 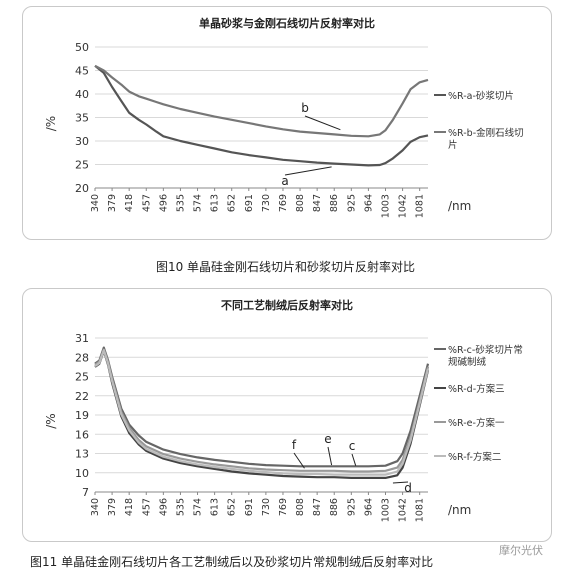 What do you see at coordinates (82, 188) in the screenshot?
I see `y-tick-label: 20` at bounding box center [82, 188].